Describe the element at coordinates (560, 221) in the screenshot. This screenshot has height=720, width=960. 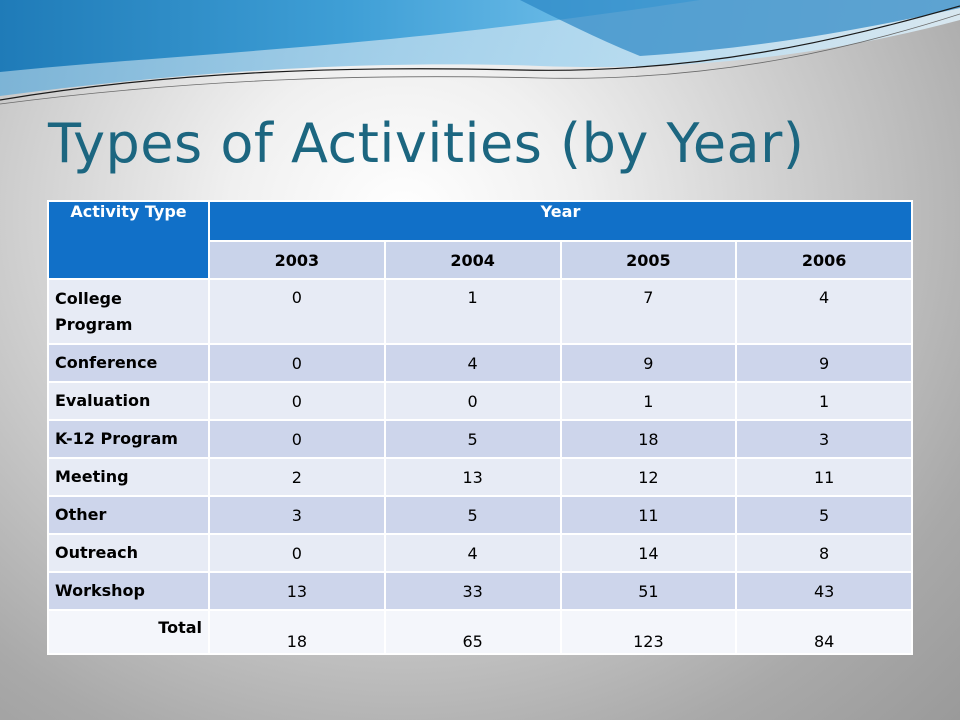
I see `year-header: Year` at that location.